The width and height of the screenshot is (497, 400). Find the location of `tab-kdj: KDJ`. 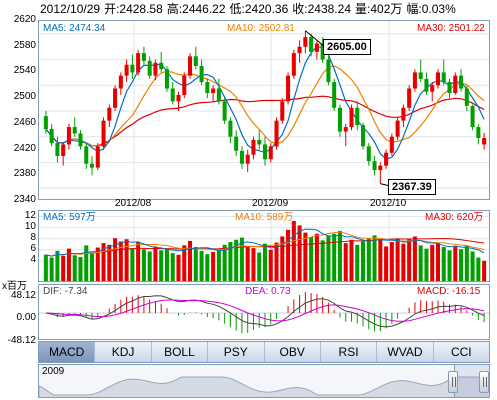

tab-kdj: KDJ is located at coordinates (123, 352).